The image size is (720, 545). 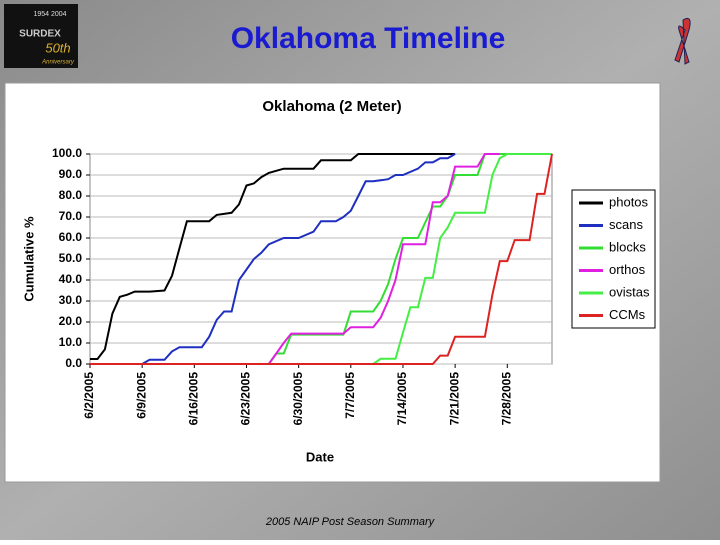 I want to click on legend-label: ovistas, so click(x=629, y=291).